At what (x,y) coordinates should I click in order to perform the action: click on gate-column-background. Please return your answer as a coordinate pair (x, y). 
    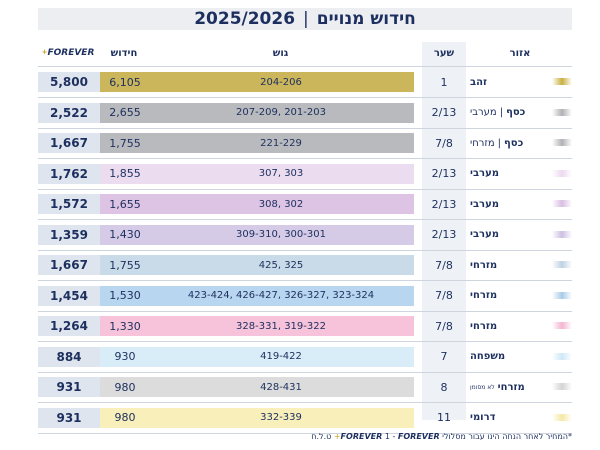
    Looking at the image, I should click on (444, 231).